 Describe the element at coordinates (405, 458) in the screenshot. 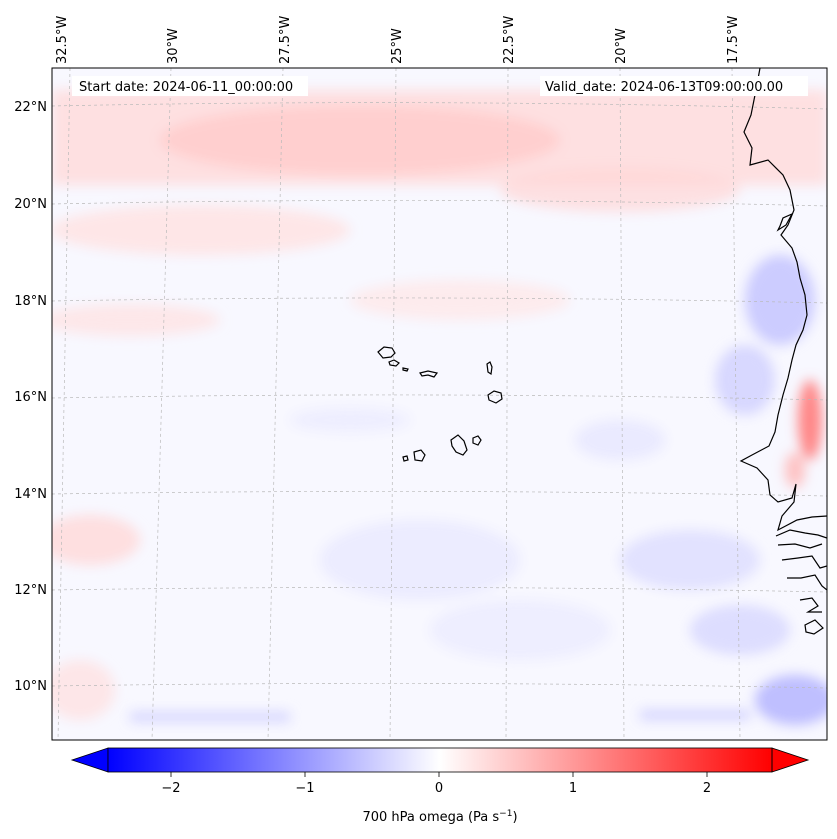

I see `island-brava` at that location.